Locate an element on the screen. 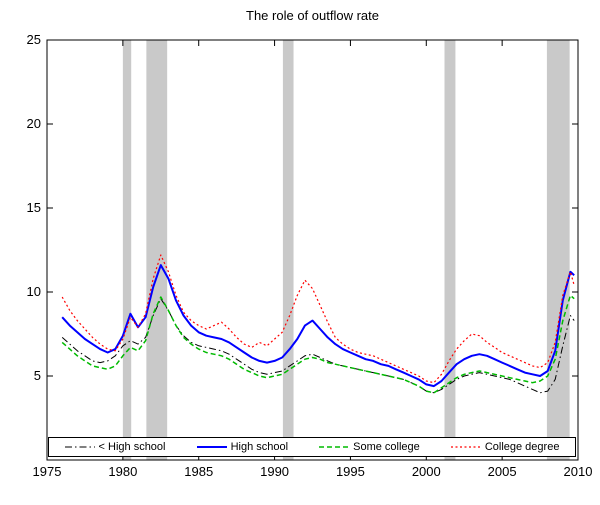 The width and height of the screenshot is (600, 505). y-tick-label: 10 is located at coordinates (34, 291).